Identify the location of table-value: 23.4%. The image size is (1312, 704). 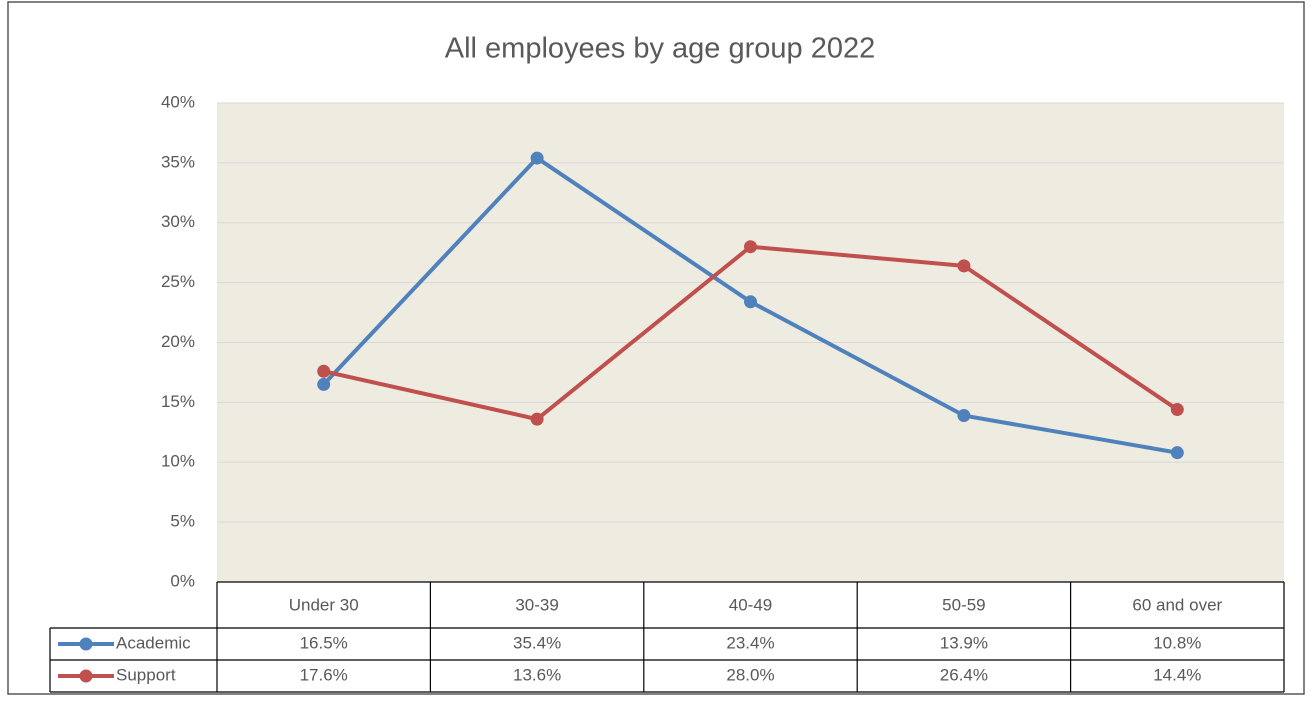
(750, 642).